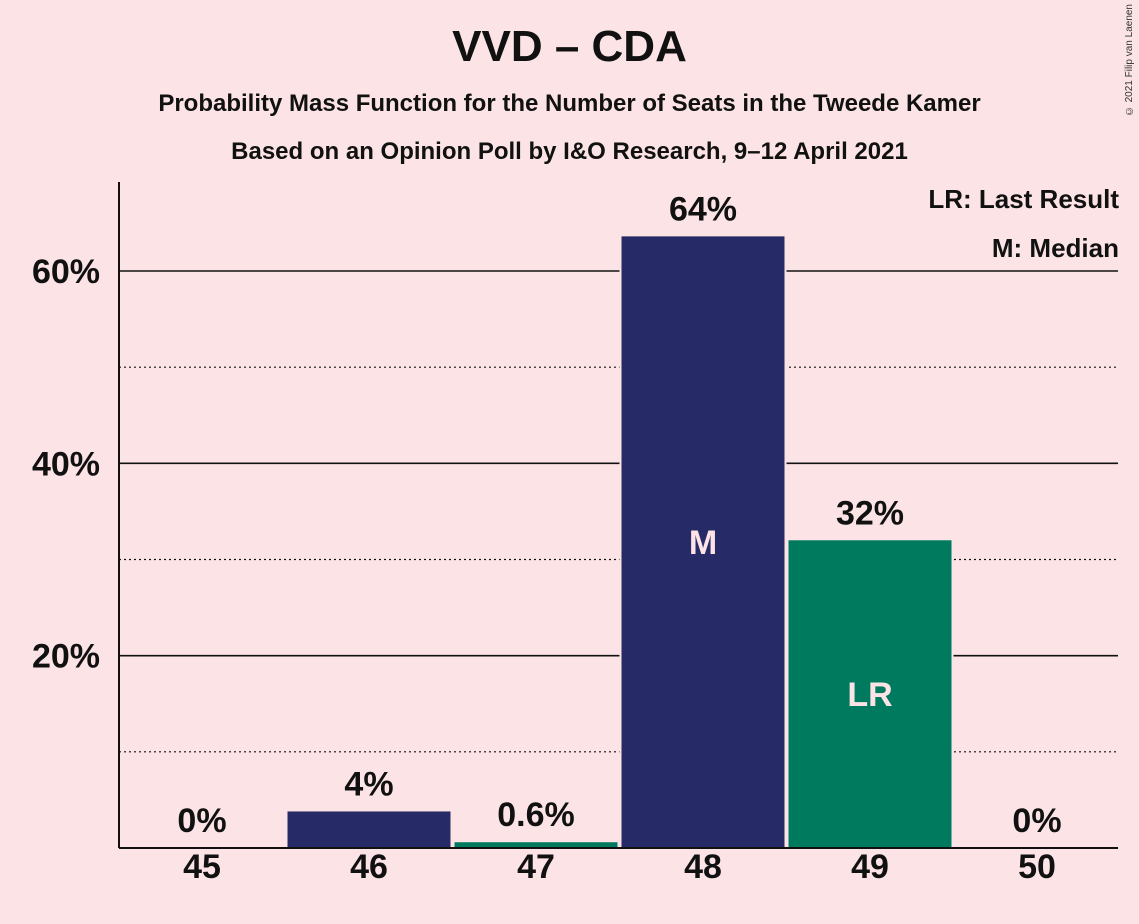  What do you see at coordinates (66, 464) in the screenshot?
I see `y-tick-label: 40%` at bounding box center [66, 464].